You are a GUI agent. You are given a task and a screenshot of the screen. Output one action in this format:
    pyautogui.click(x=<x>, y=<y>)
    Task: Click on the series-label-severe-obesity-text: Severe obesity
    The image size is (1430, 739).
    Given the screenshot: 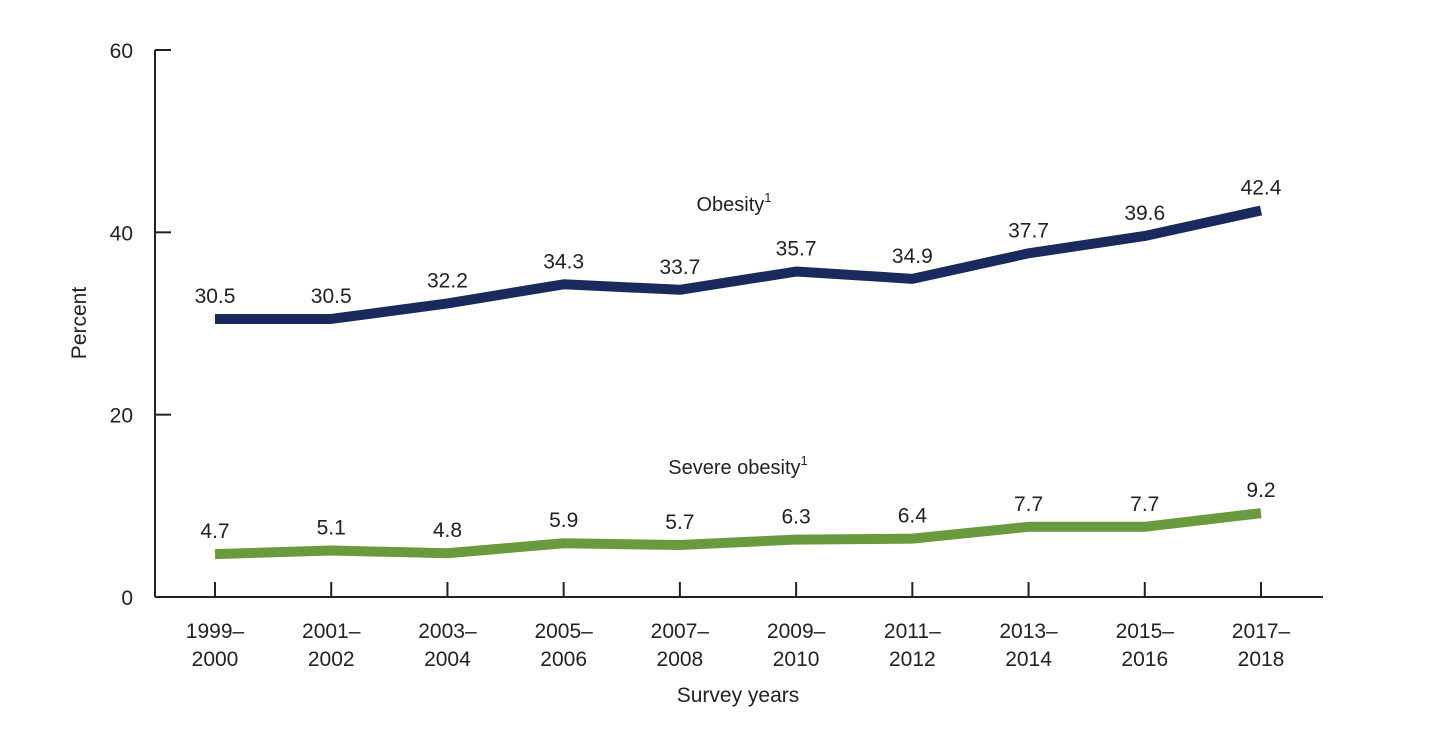 What is the action you would take?
    pyautogui.click(x=734, y=468)
    